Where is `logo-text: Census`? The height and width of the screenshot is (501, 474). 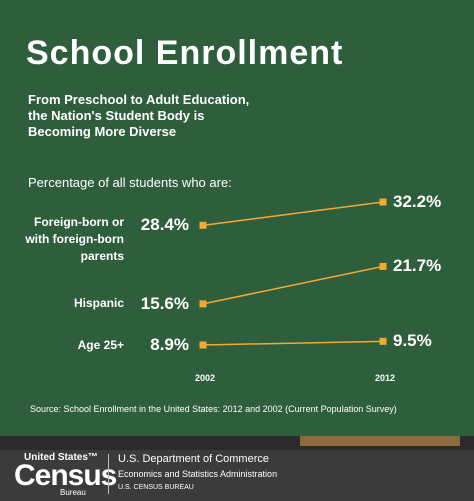
logo-text: Census is located at coordinates (65, 475).